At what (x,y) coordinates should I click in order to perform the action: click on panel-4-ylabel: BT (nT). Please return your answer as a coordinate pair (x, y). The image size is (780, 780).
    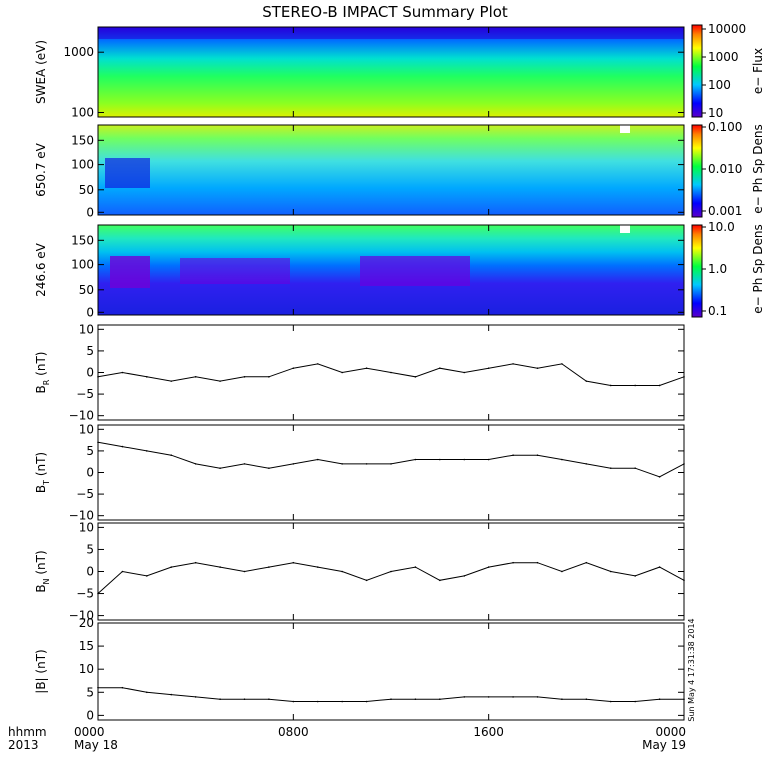
    Looking at the image, I should click on (42, 472).